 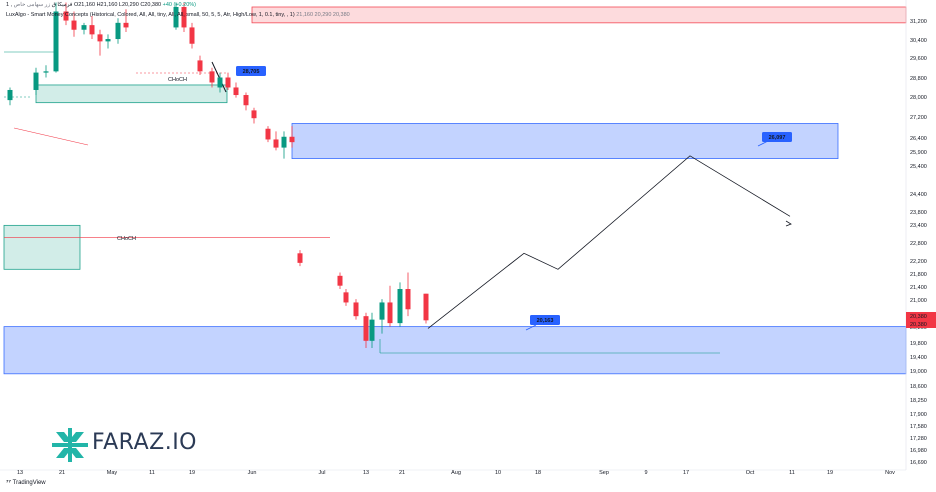 What do you see at coordinates (177, 80) in the screenshot?
I see `bos-label: CHoCH` at bounding box center [177, 80].